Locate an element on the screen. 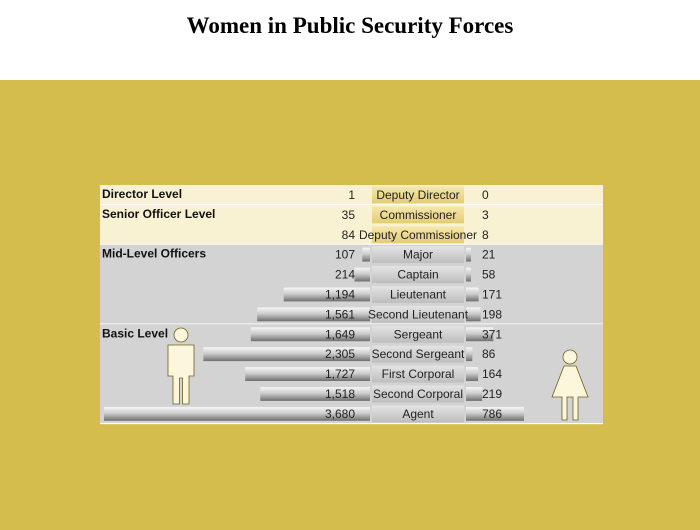 The image size is (700, 530). women-value: 3 is located at coordinates (485, 215).